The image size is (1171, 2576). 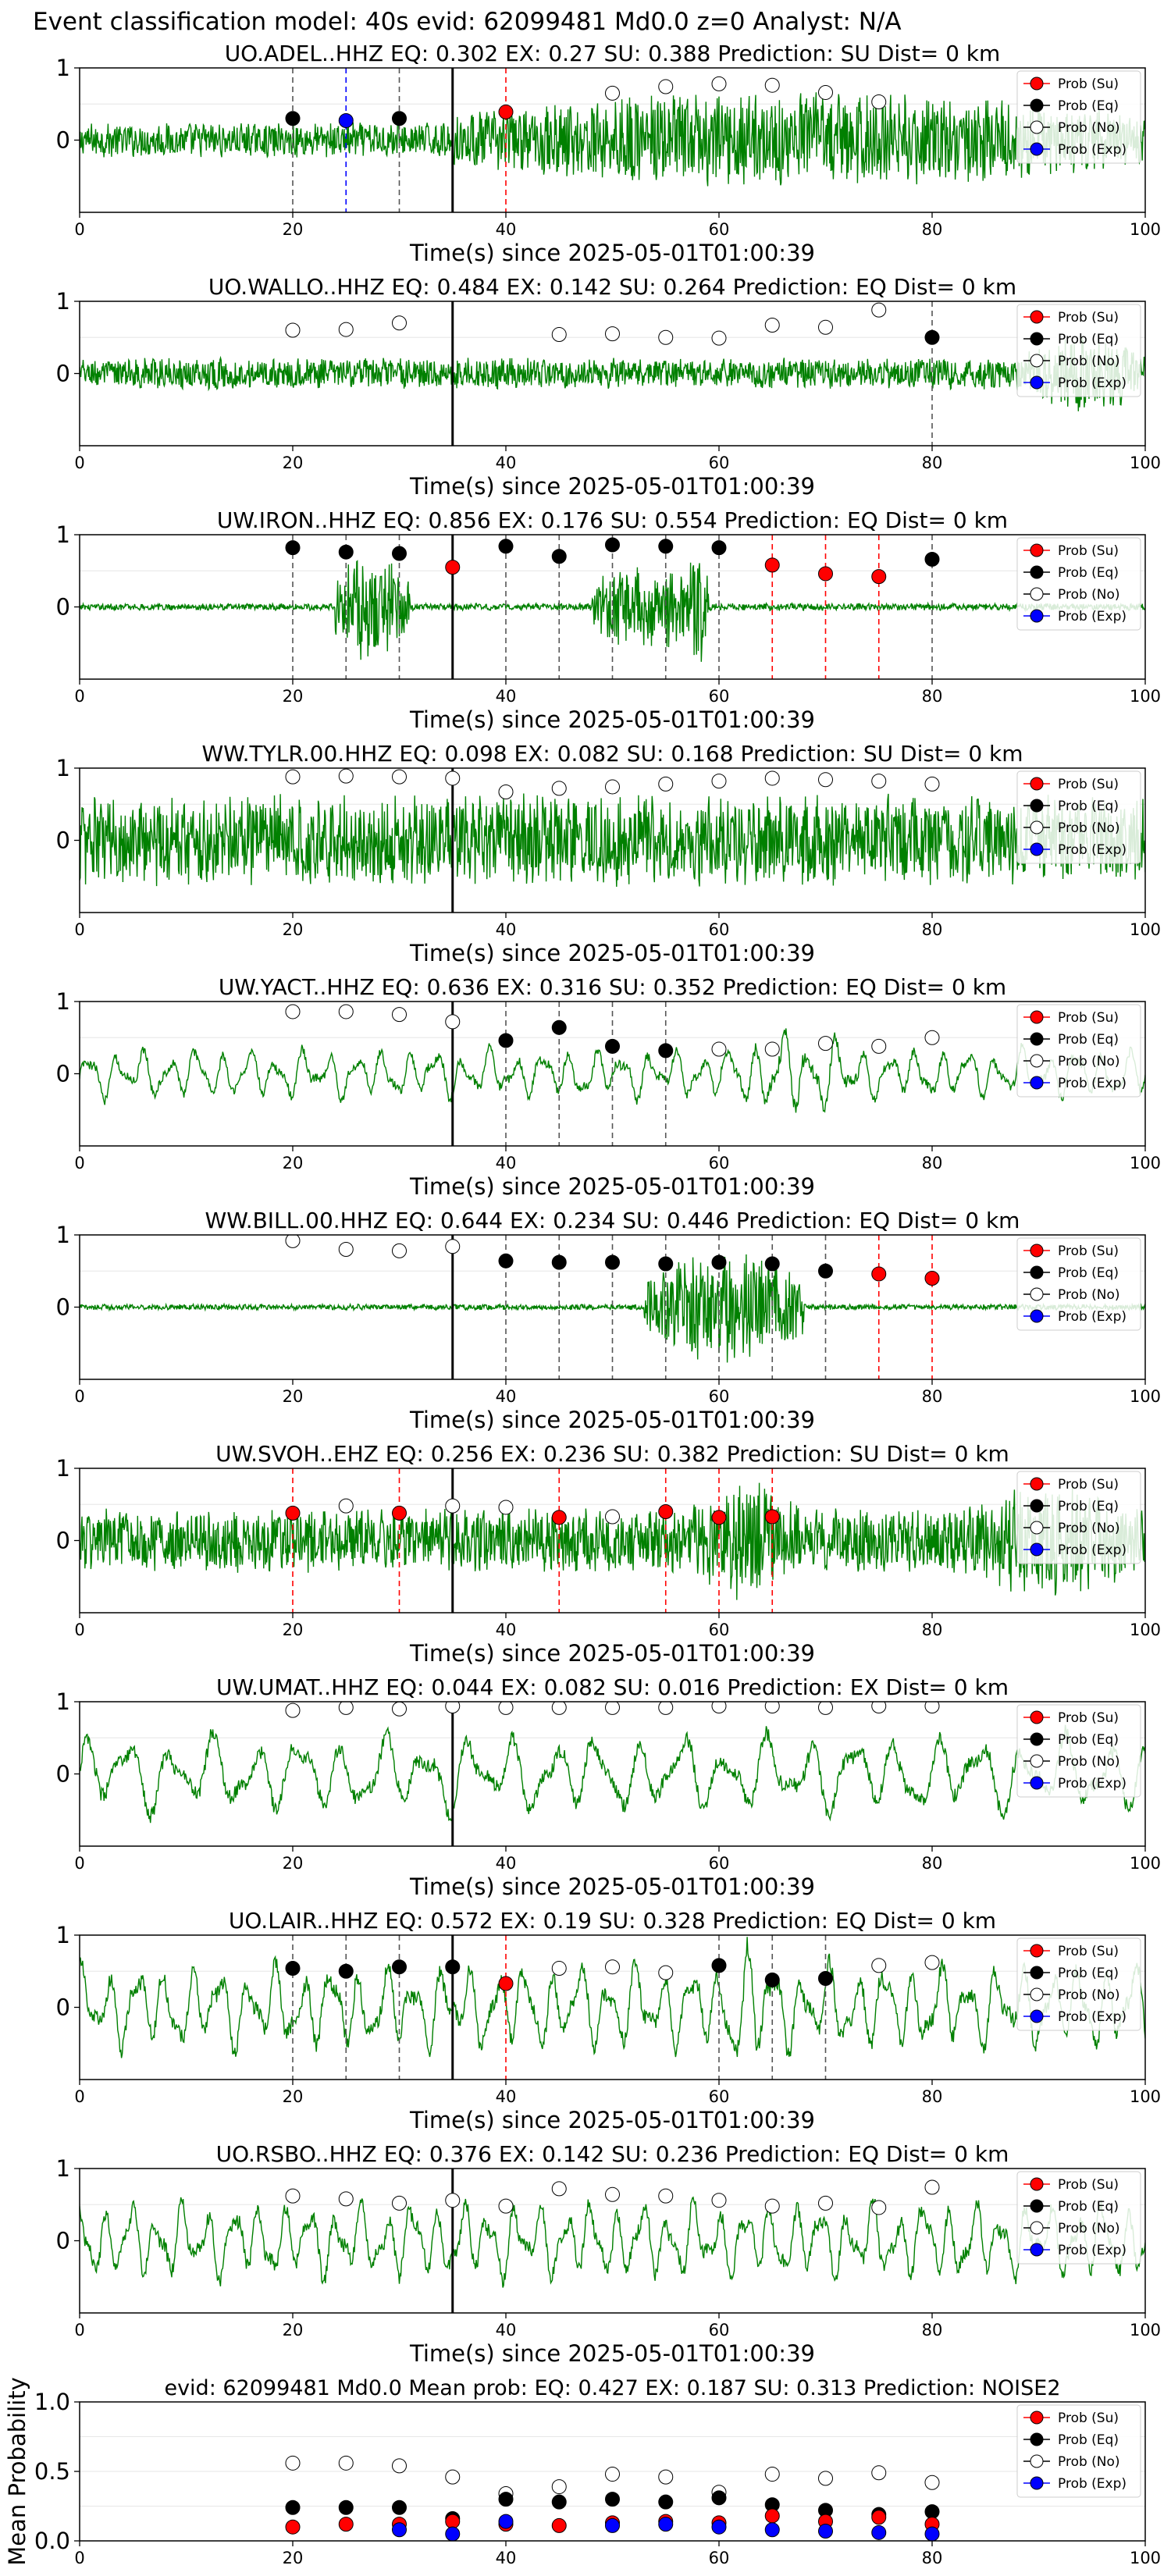 What do you see at coordinates (1078, 2451) in the screenshot?
I see `legend: Prob (Su) Prob (Eq) Prob (No) Prob (Exp)` at bounding box center [1078, 2451].